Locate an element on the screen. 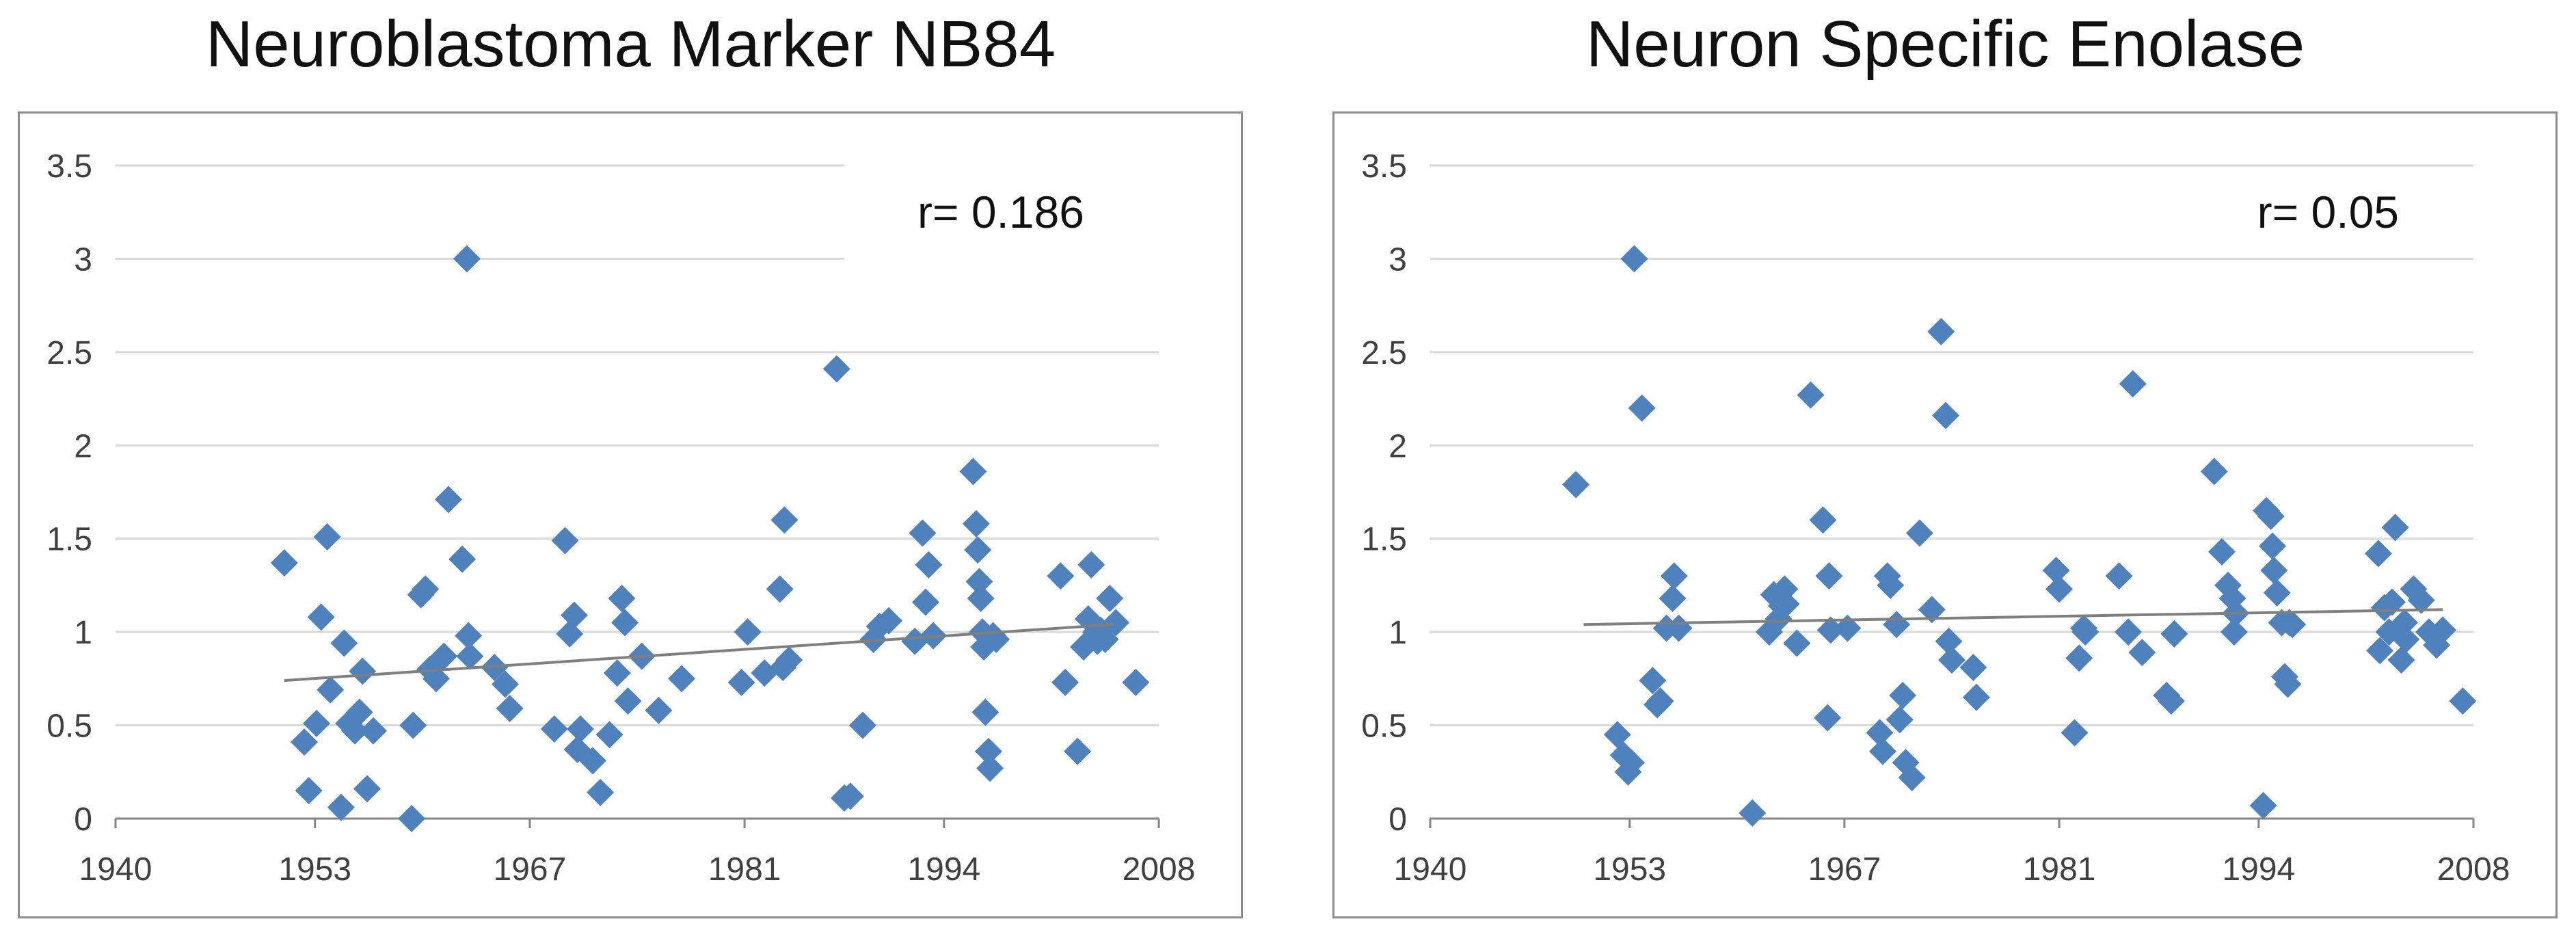  chart-title: Neuron Specific Enolase is located at coordinates (1945, 44).